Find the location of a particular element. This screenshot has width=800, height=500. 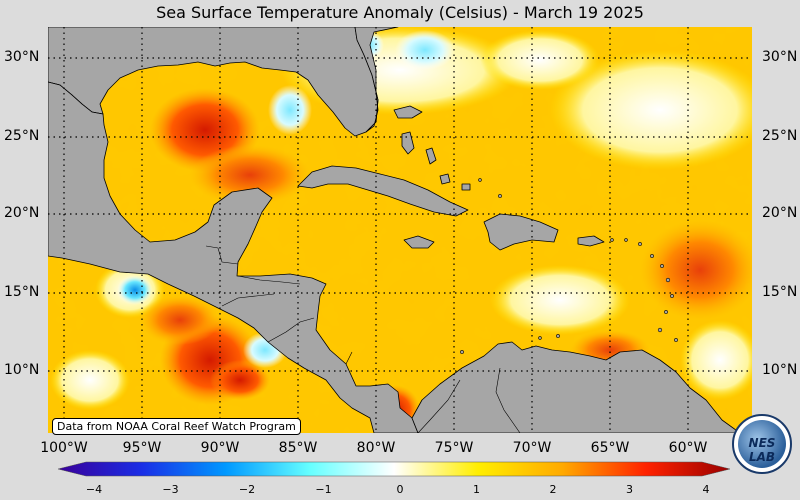

colorbar-tick-label: 0 is located at coordinates (400, 489).